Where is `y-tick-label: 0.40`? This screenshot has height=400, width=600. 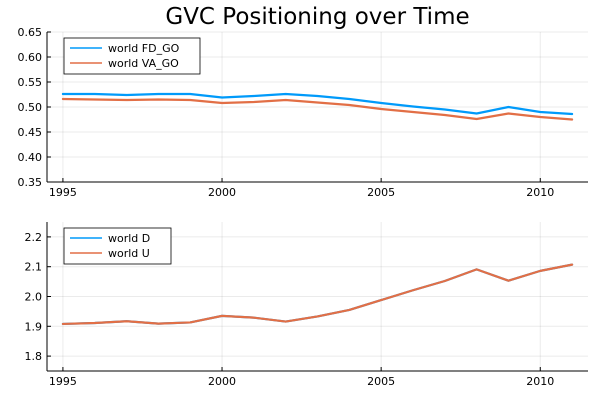 y-tick-label: 0.40 is located at coordinates (30, 157).